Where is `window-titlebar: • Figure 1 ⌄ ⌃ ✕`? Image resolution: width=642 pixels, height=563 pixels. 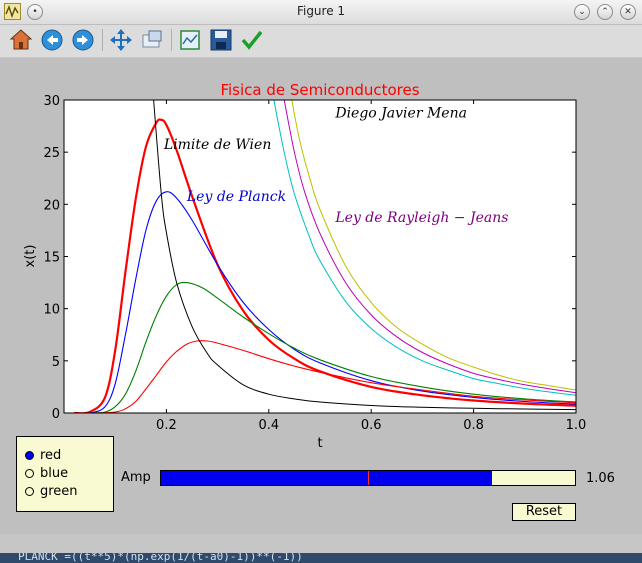 window-titlebar: • Figure 1 ⌄ ⌃ ✕ is located at coordinates (321, 12).